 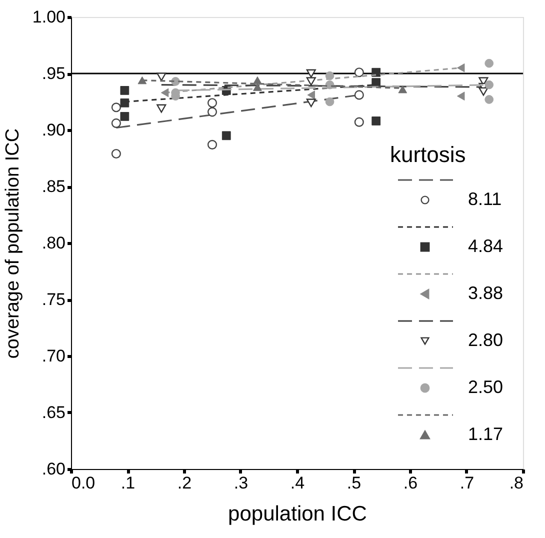 What do you see at coordinates (54, 73) in the screenshot?
I see `y-tick-label: .95` at bounding box center [54, 73].